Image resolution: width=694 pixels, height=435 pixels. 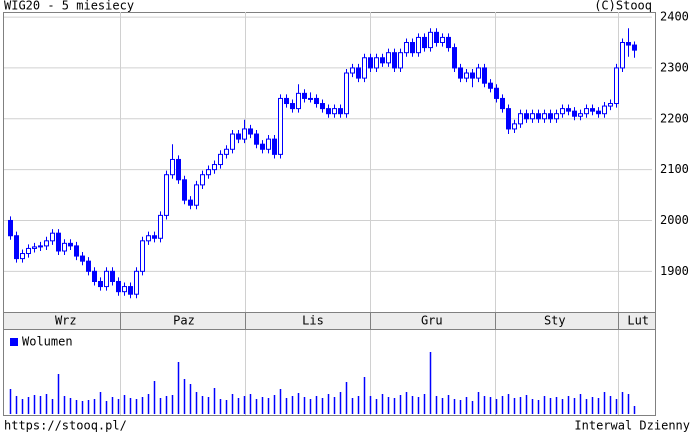 I want to click on x-tick-label: Gru, so click(x=432, y=321).